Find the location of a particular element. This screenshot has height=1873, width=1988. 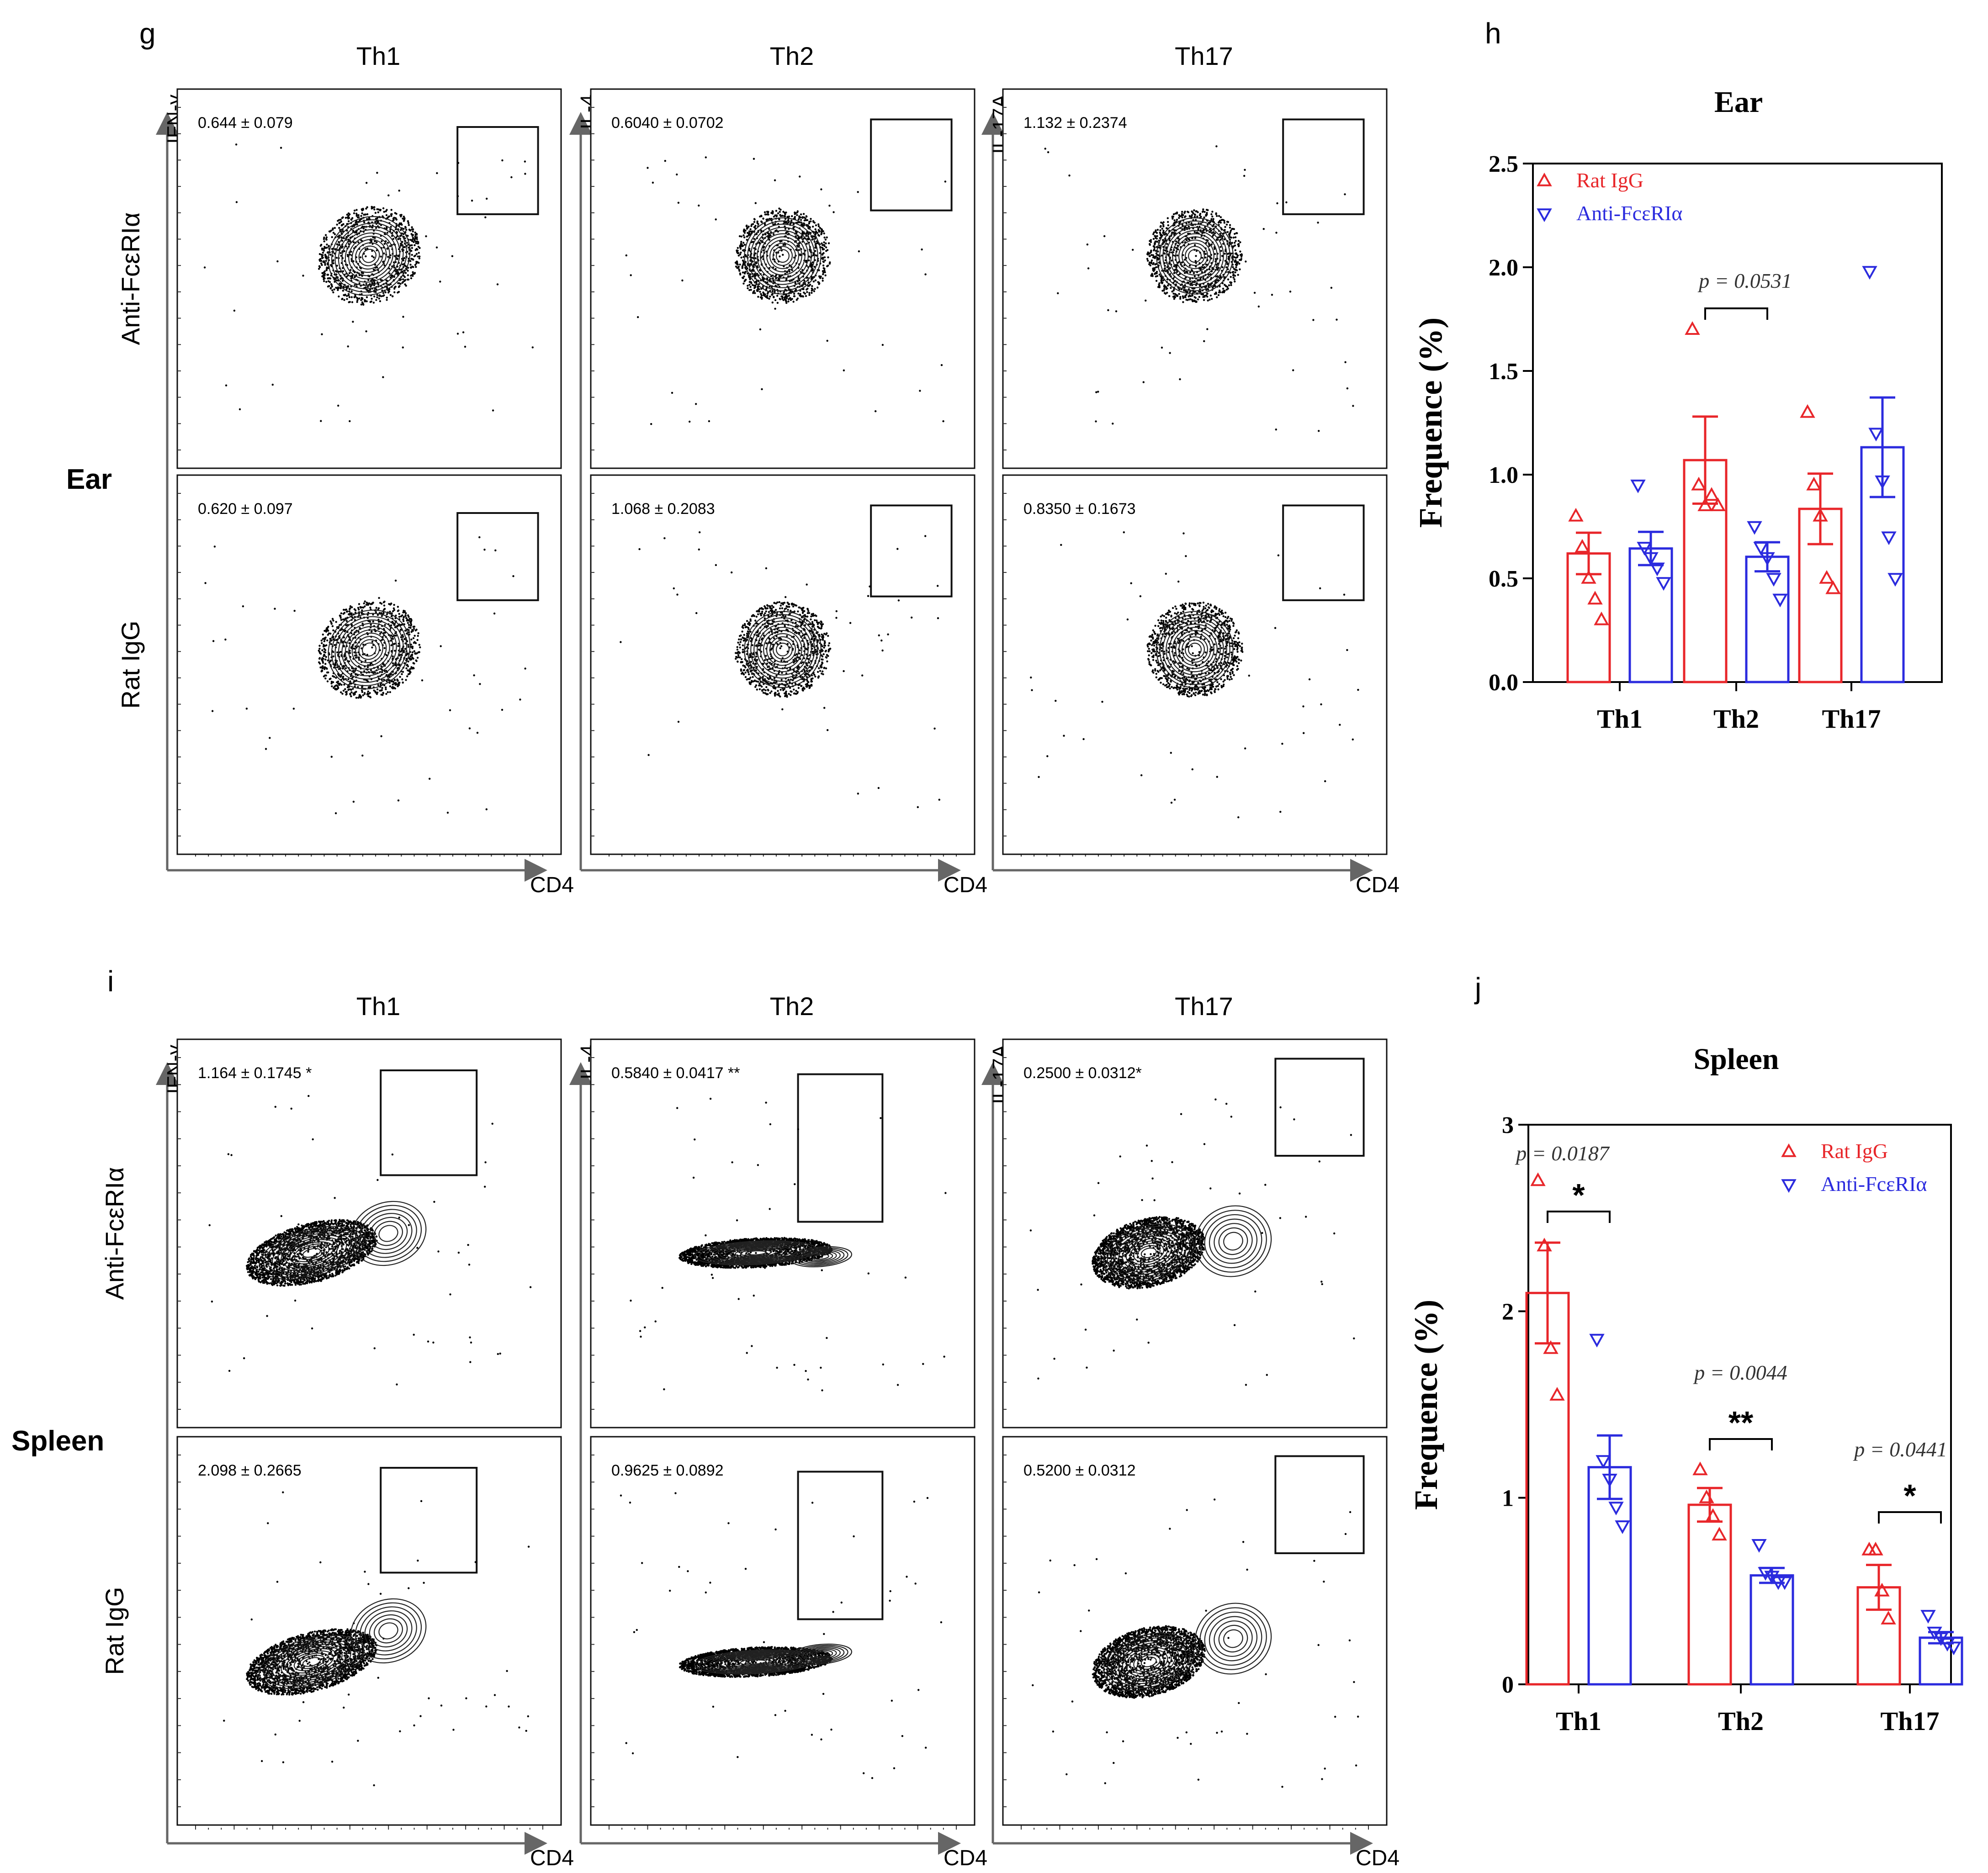

y-tick-label: 1.5 is located at coordinates (1503, 372).